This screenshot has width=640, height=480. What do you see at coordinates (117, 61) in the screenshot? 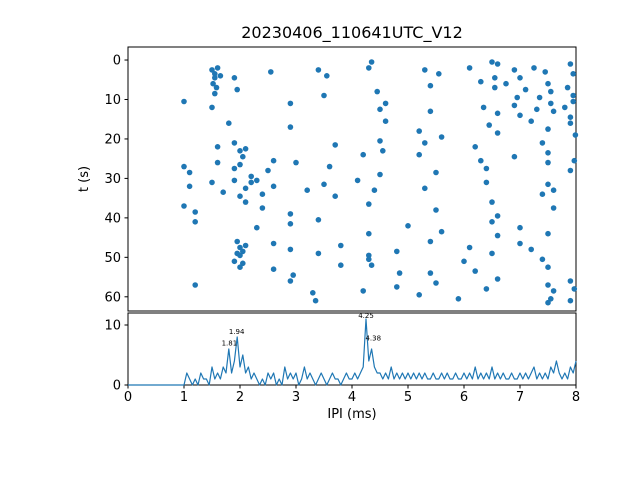
I see `y-tick-label-top: 0` at bounding box center [117, 61].